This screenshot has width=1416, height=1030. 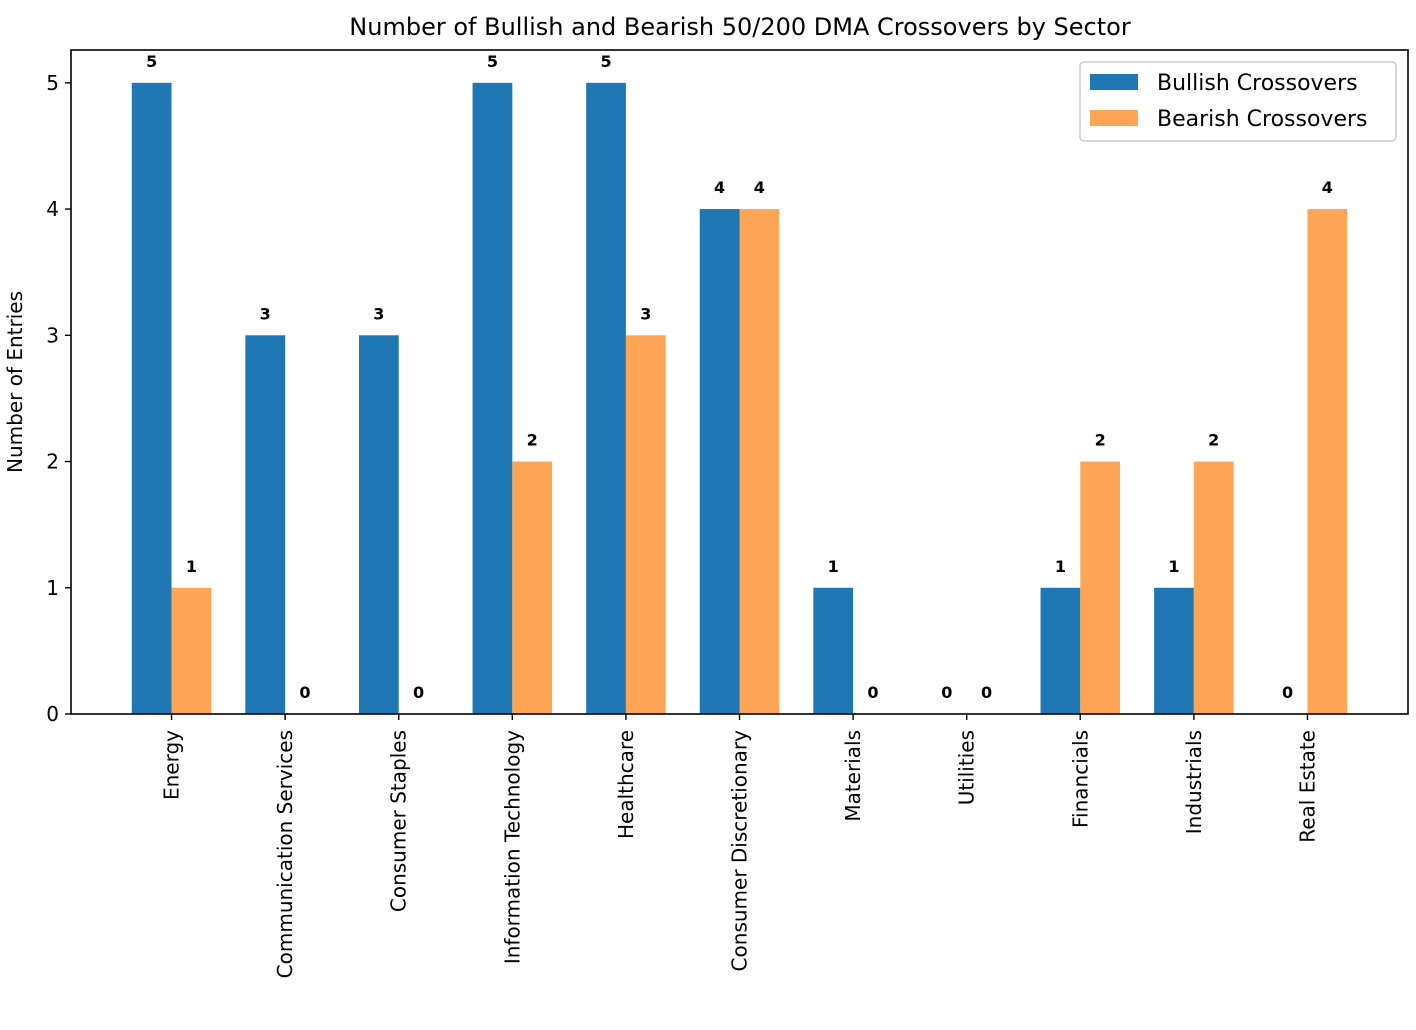 I want to click on x-tick-label: Materials, so click(x=853, y=776).